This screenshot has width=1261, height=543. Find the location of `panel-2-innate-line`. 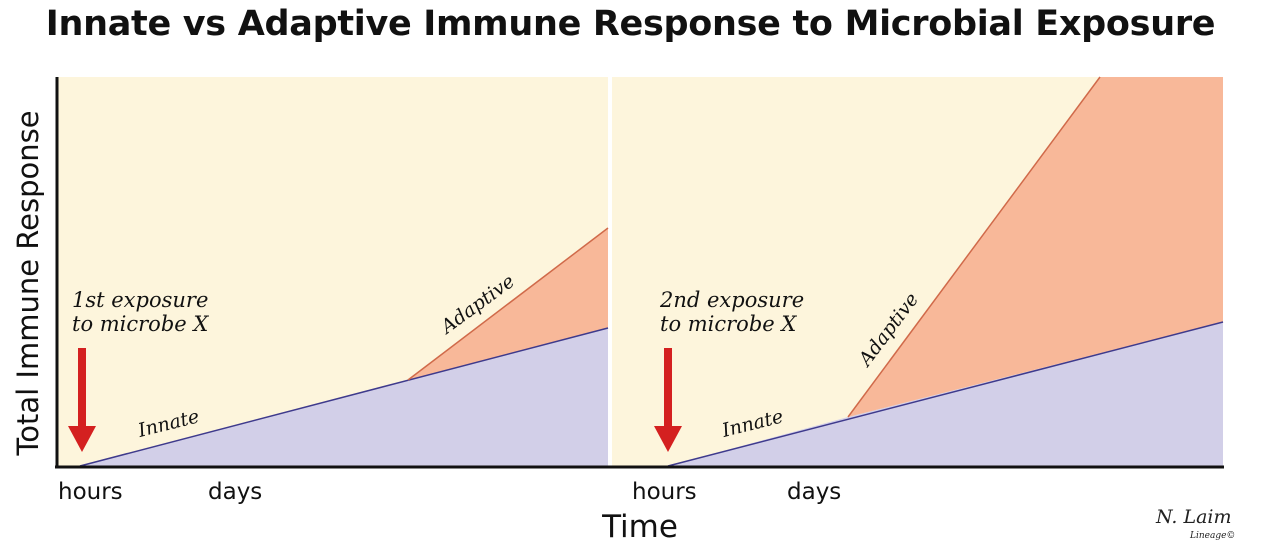

panel-2-innate-line is located at coordinates (945, 394).